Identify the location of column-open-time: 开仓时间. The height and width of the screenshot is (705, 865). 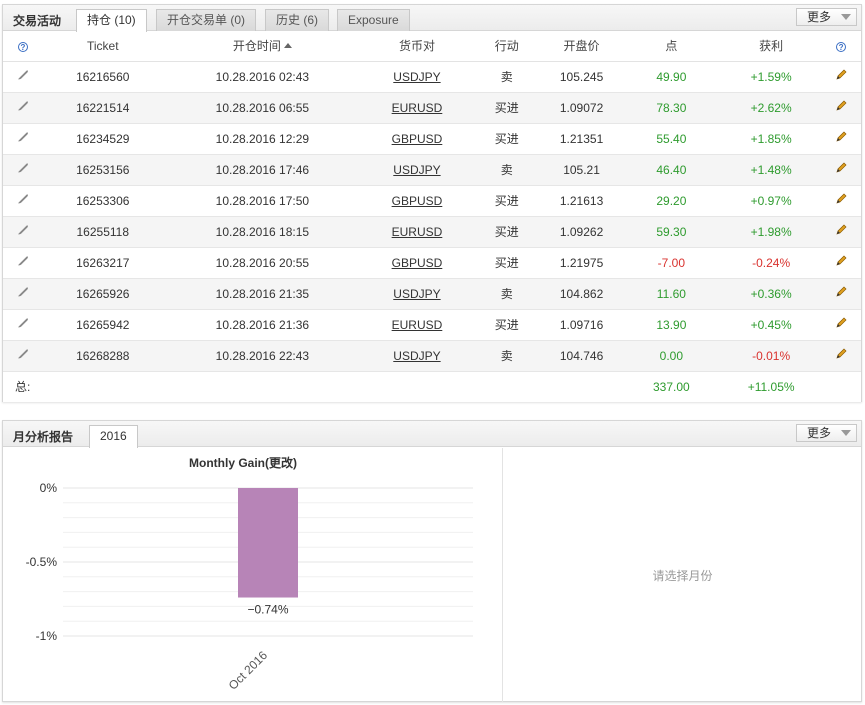
(262, 46).